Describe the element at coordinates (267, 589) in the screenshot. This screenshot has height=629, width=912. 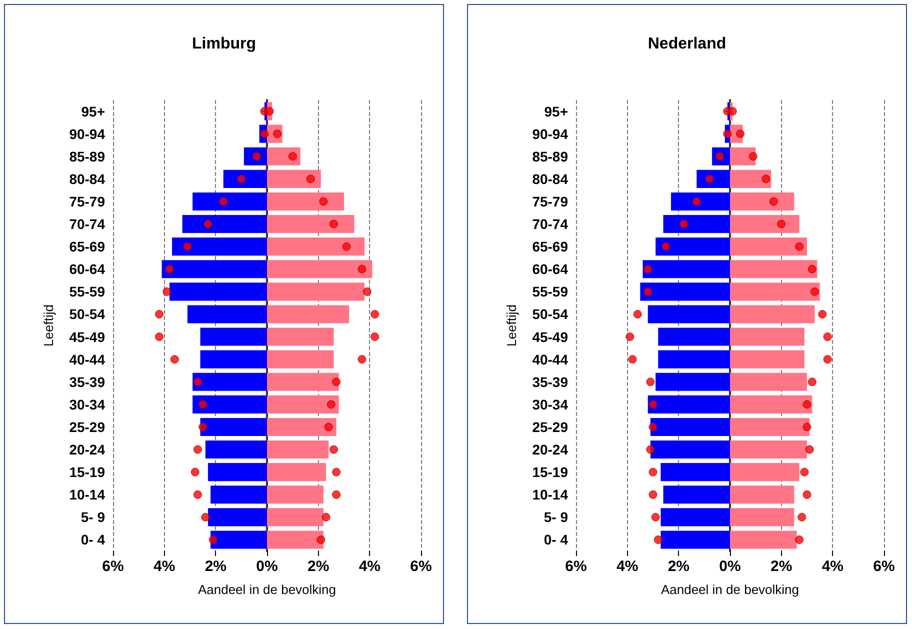
I see `x-axis-title: Aandeel in de bevolking` at that location.